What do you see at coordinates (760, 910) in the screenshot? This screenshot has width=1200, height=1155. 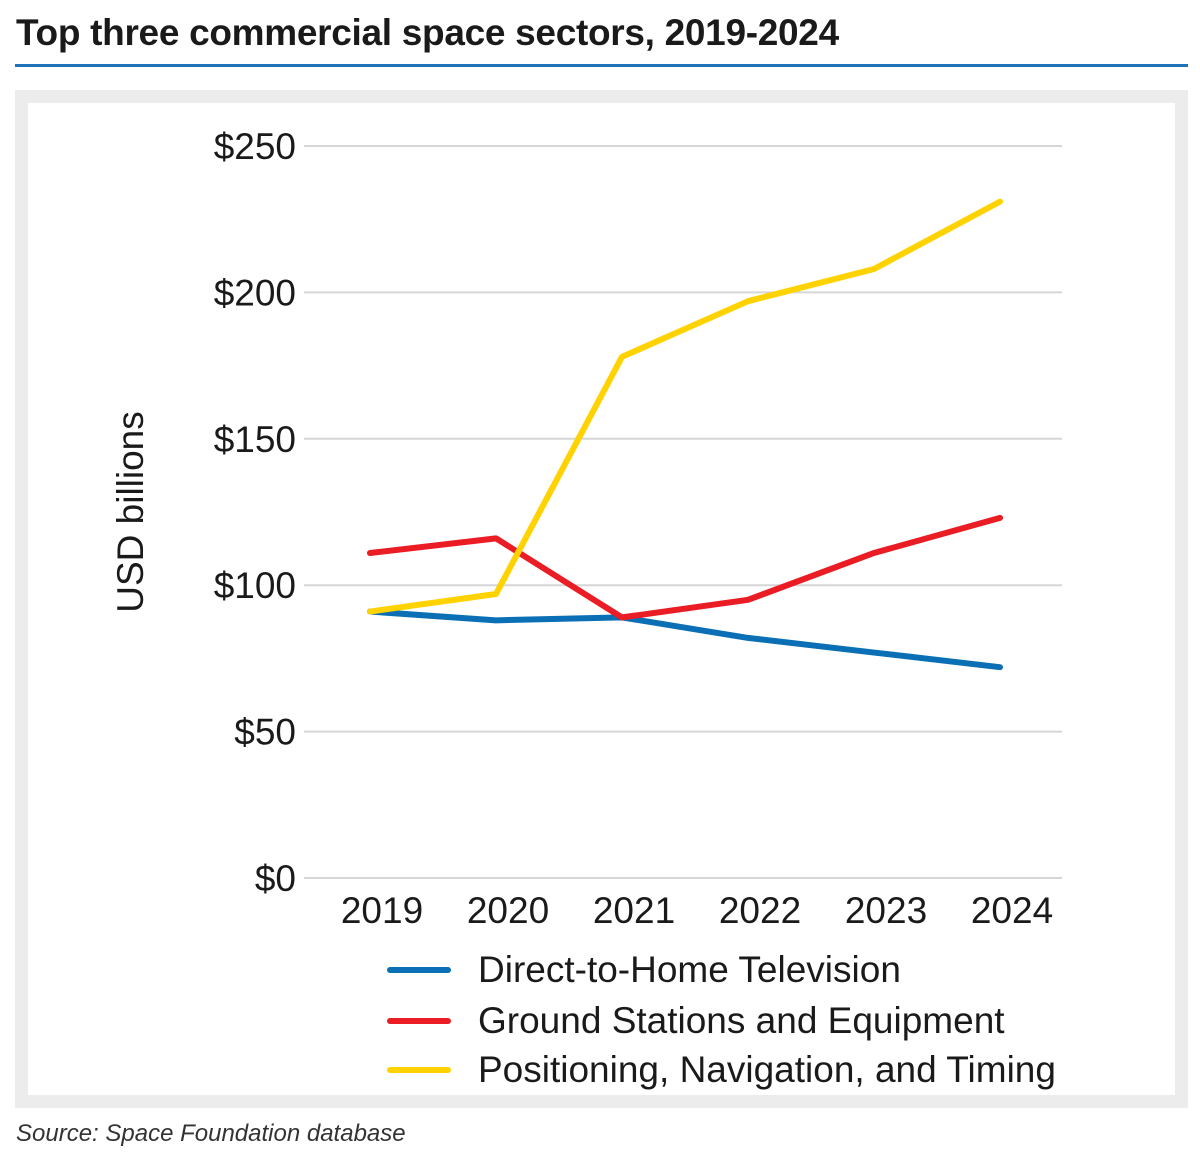 I see `x-tick-label: 2022` at bounding box center [760, 910].